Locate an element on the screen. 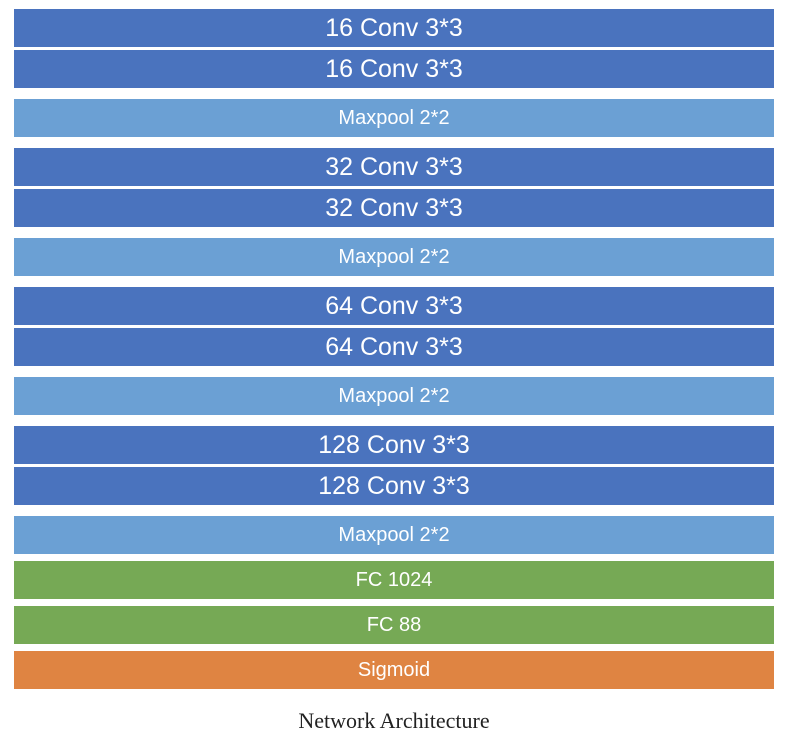 This screenshot has height=750, width=788. layer-fc-1024: FC 1024 is located at coordinates (394, 580).